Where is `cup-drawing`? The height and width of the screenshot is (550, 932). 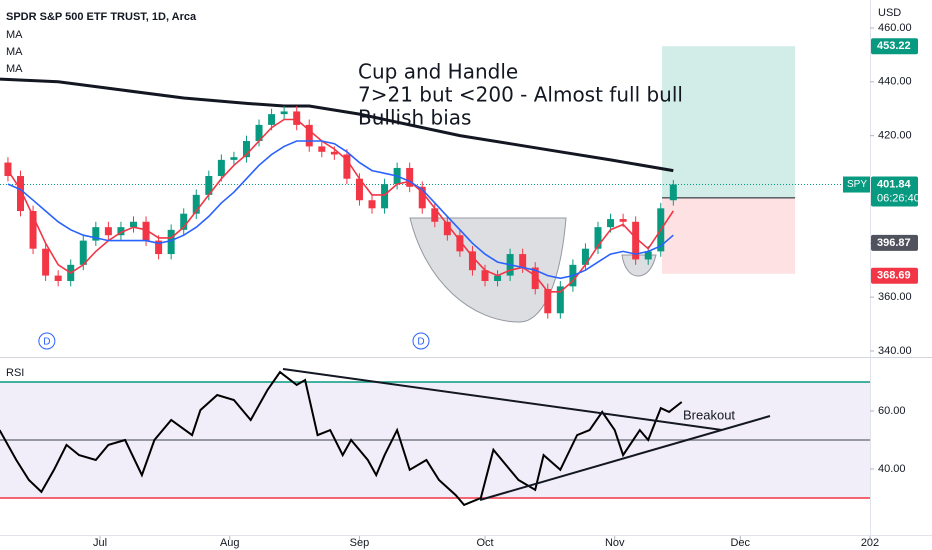 cup-drawing is located at coordinates (488, 270).